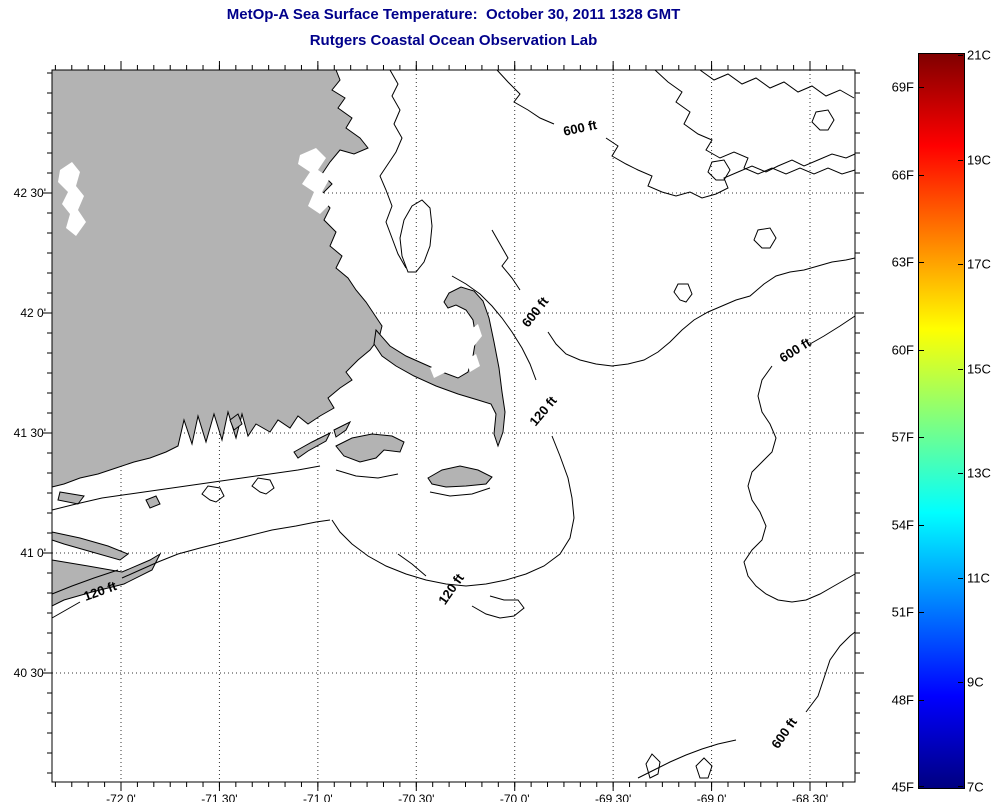 Image resolution: width=992 pixels, height=802 pixels. Describe the element at coordinates (704, 768) in the screenshot. I see `contour-blob-se2` at that location.